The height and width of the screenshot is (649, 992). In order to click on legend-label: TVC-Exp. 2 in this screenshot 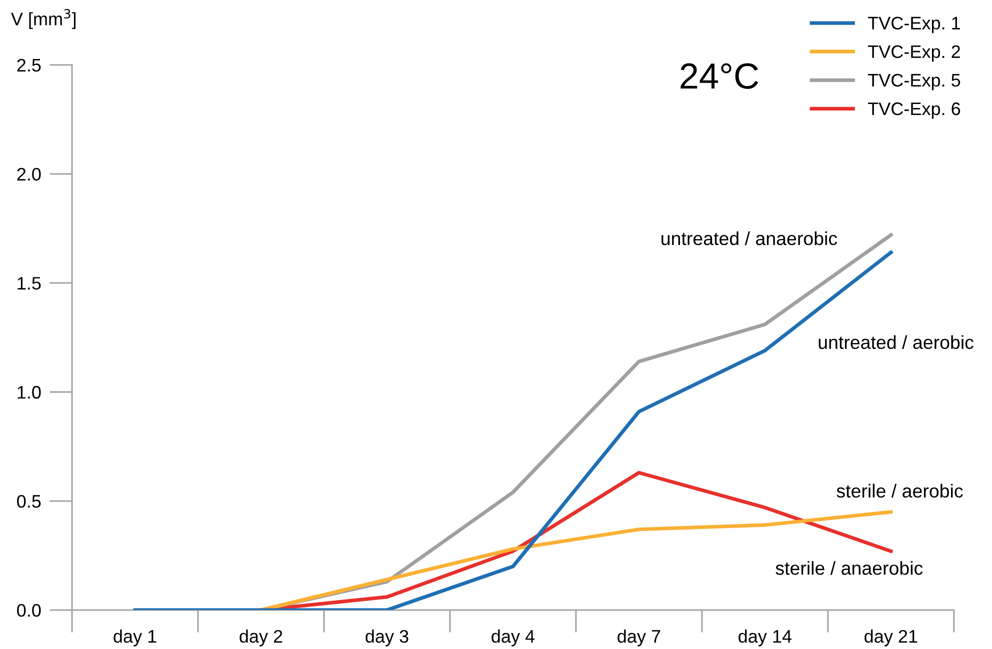, I will do `click(914, 53)`.